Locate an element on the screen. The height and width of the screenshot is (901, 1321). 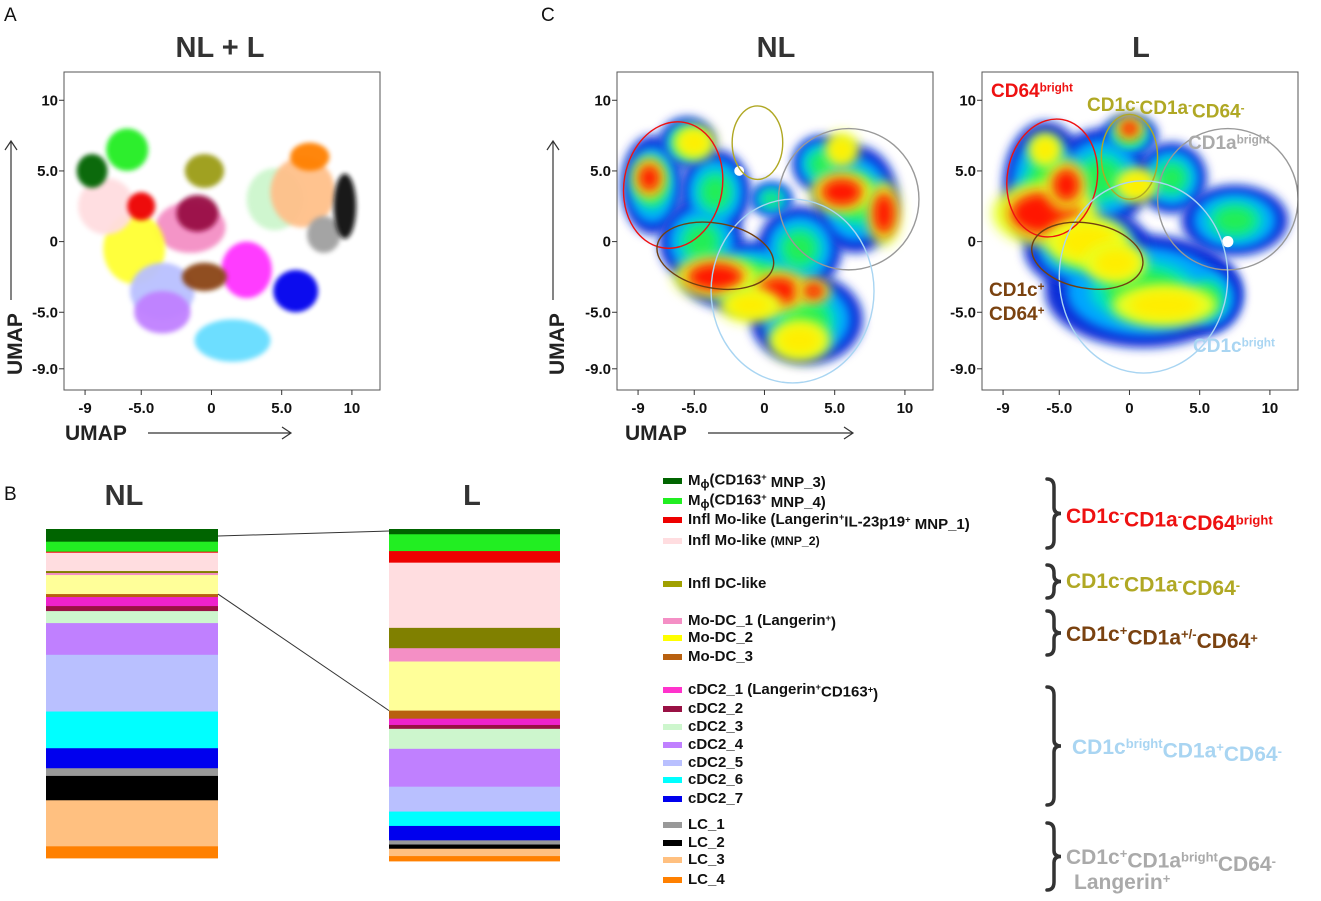
plot-frame-nl is located at coordinates (775, 231).